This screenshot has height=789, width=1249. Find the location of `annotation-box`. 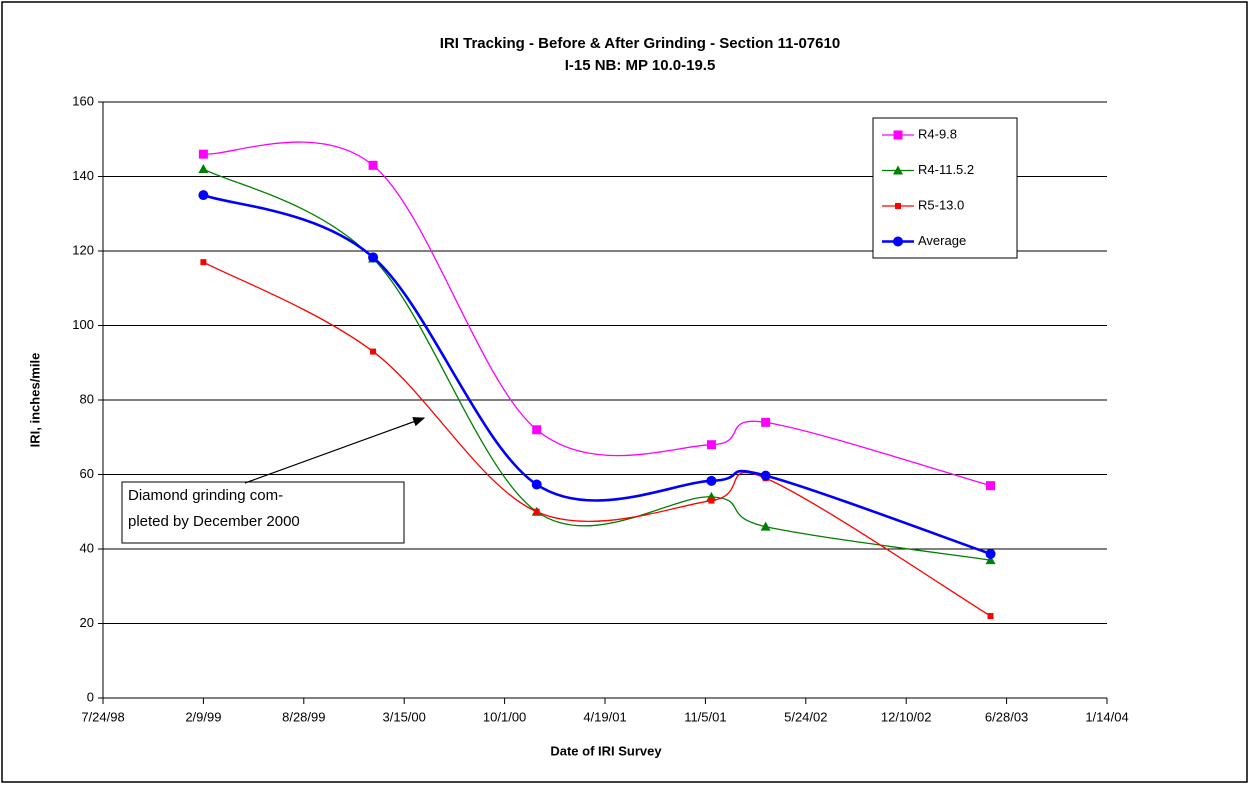

annotation-box is located at coordinates (263, 512).